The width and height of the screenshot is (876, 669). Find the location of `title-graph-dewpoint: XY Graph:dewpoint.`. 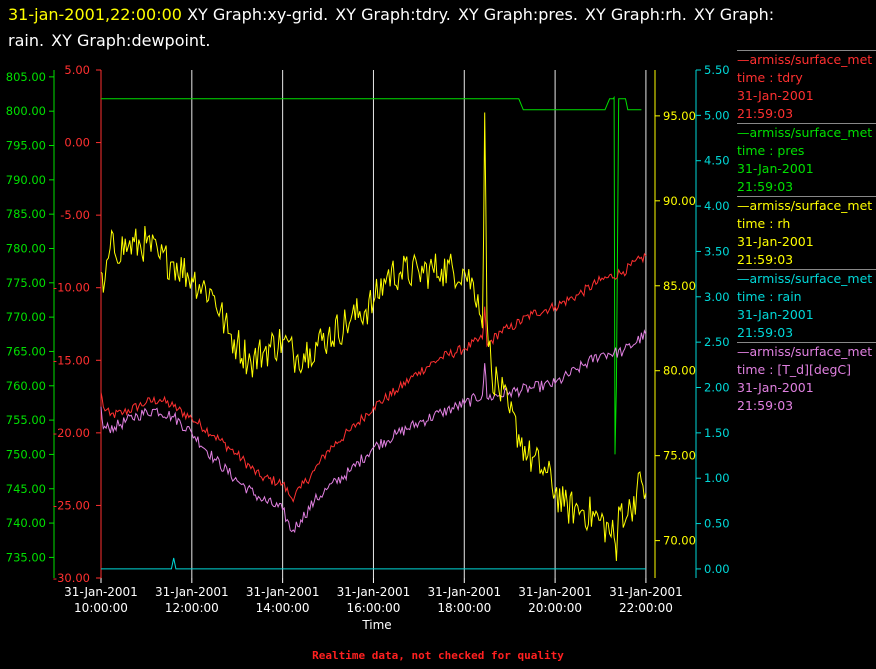

title-graph-dewpoint: XY Graph:dewpoint. is located at coordinates (131, 40).